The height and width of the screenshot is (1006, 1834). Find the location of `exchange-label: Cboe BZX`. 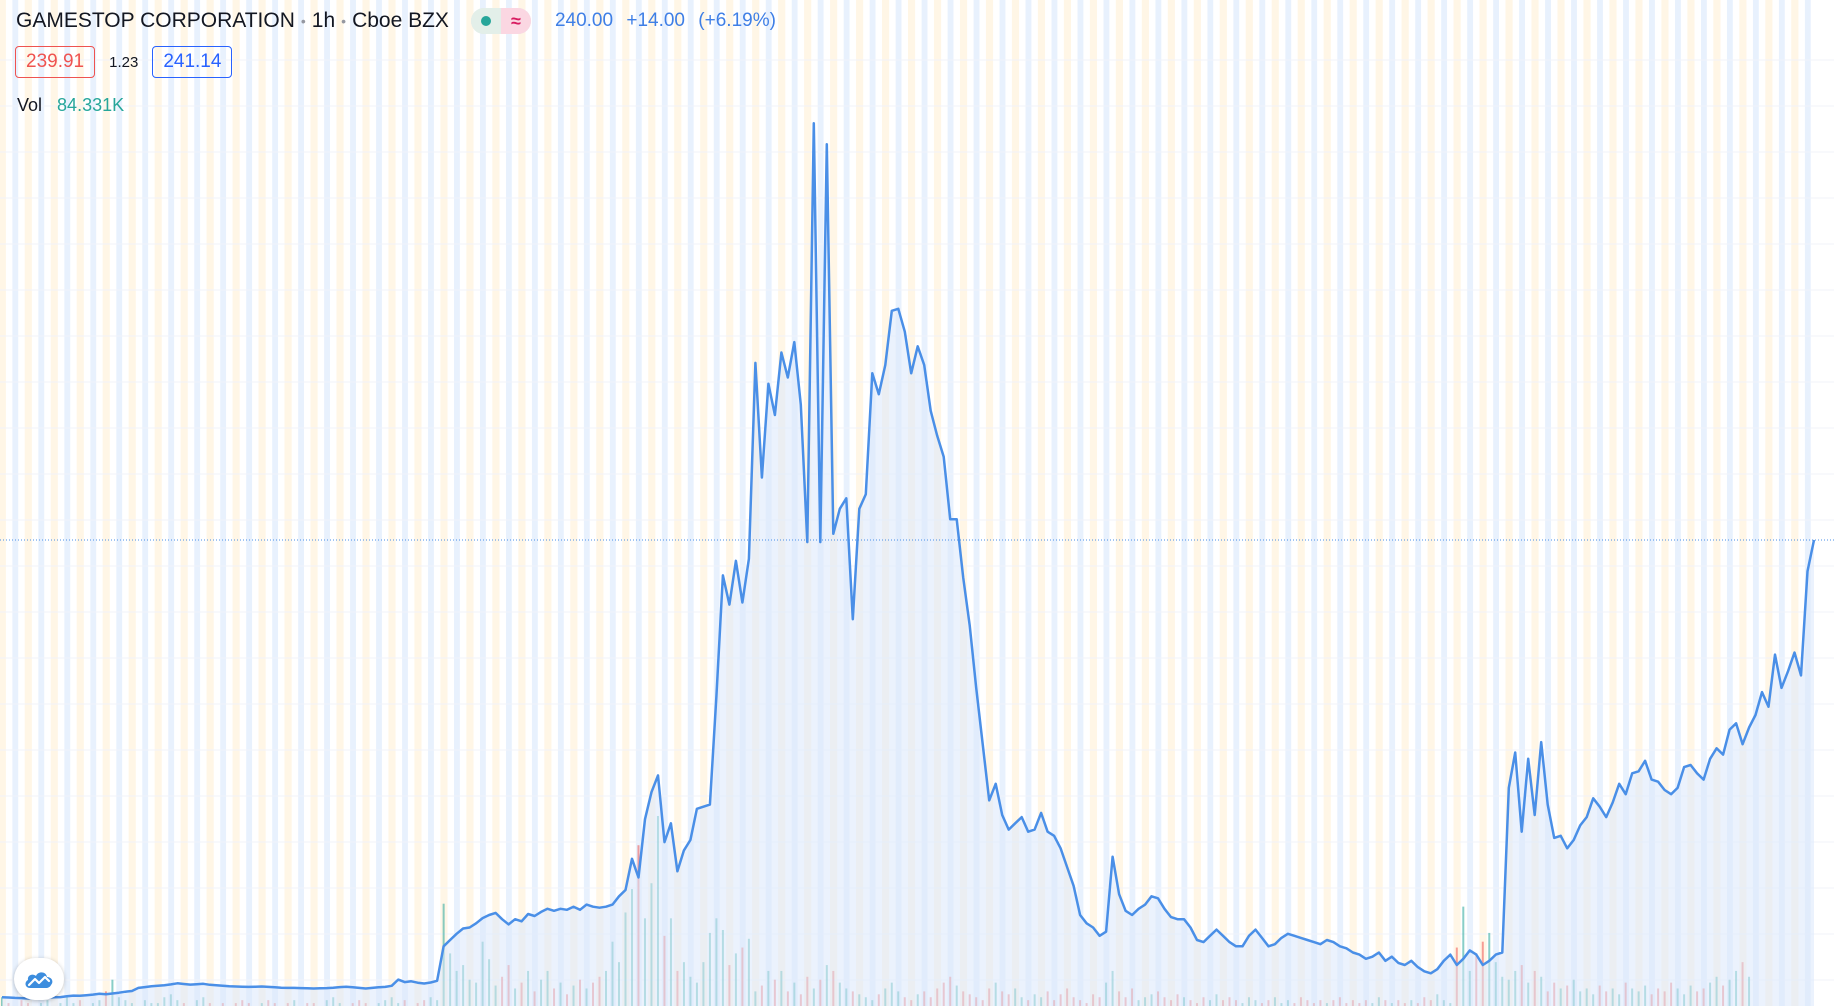

exchange-label: Cboe BZX is located at coordinates (400, 20).